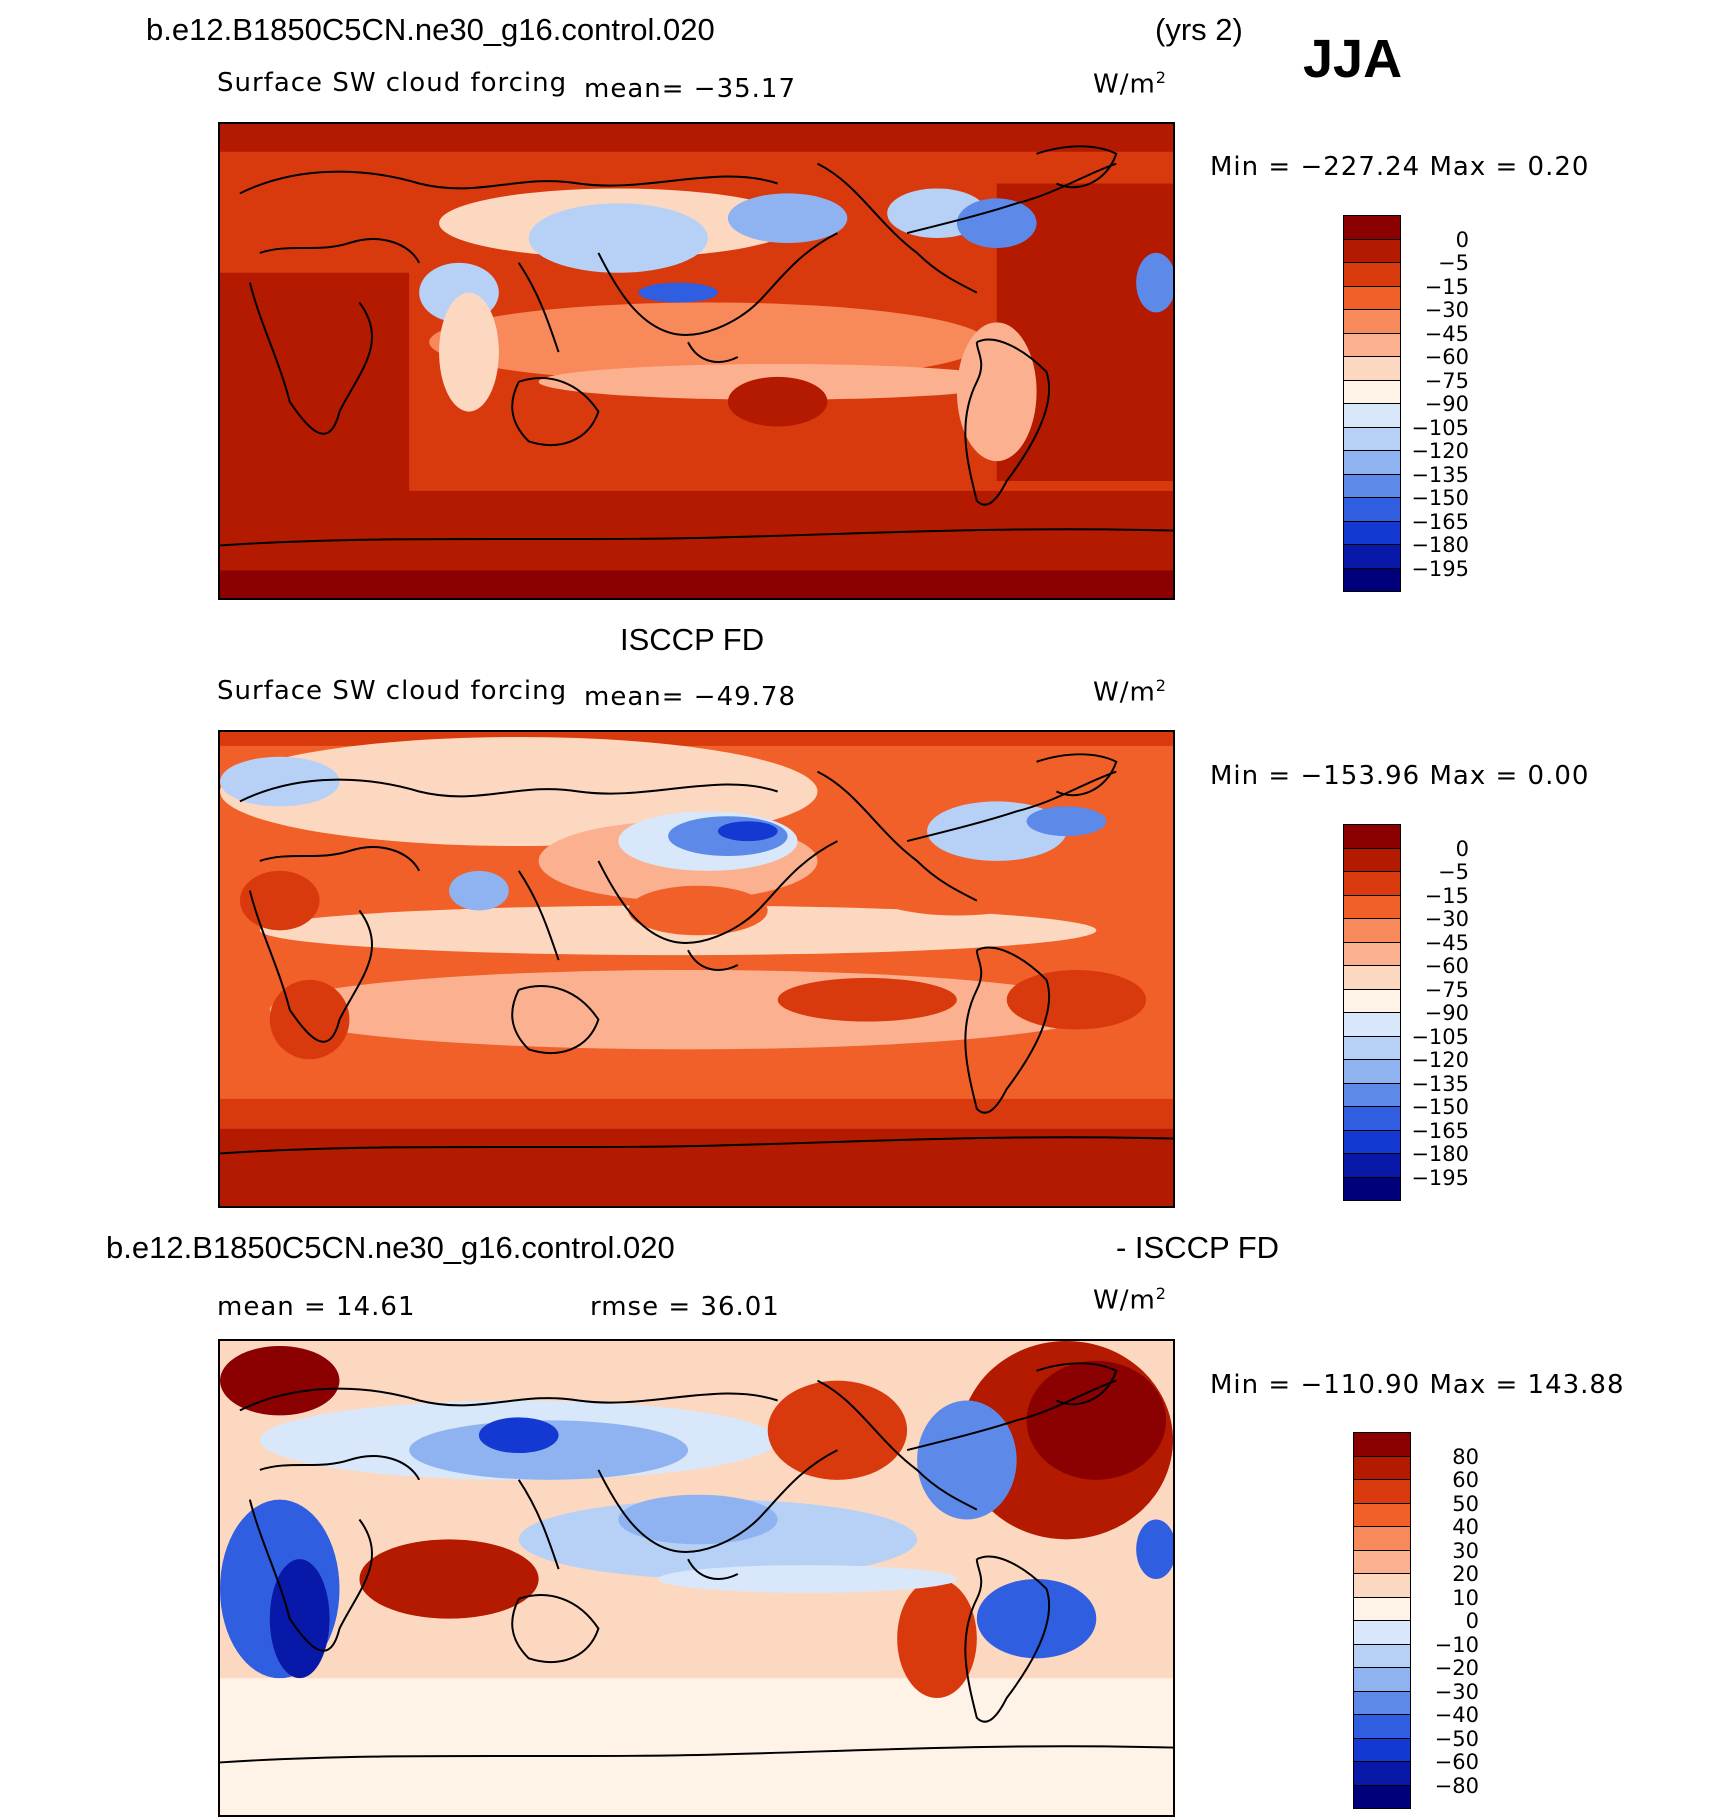  What do you see at coordinates (1198, 1247) in the screenshot?
I see `panel3-title-right: - ISCCP FD` at bounding box center [1198, 1247].